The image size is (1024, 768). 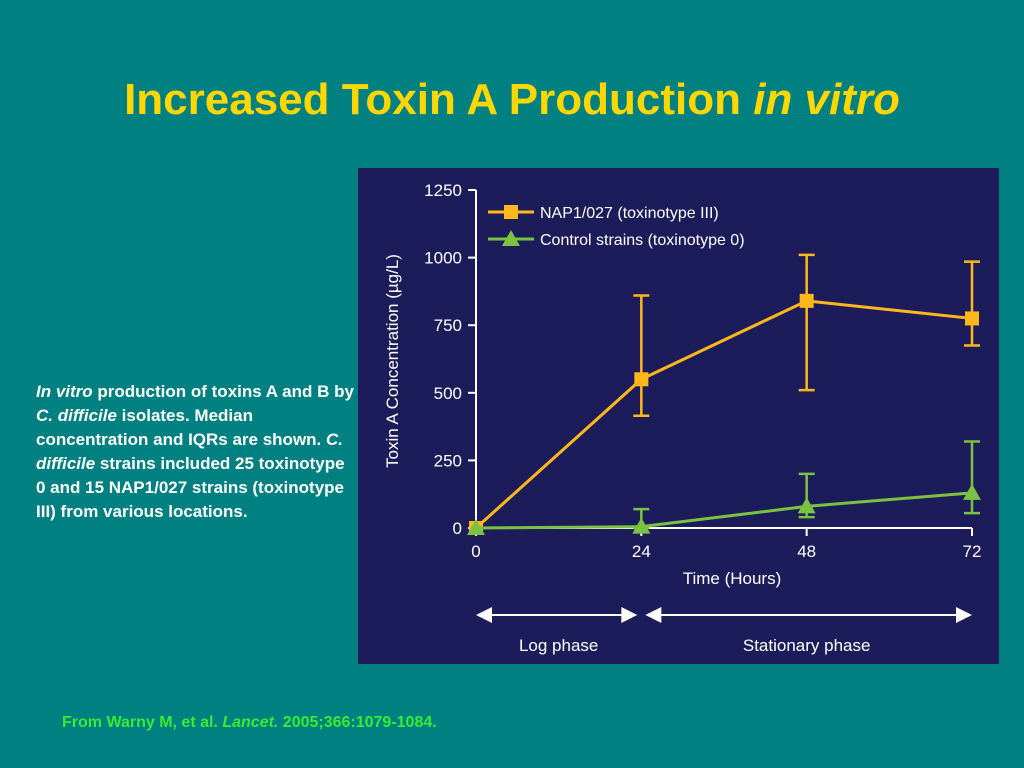 I want to click on y-tick-label: 500, so click(x=448, y=393).